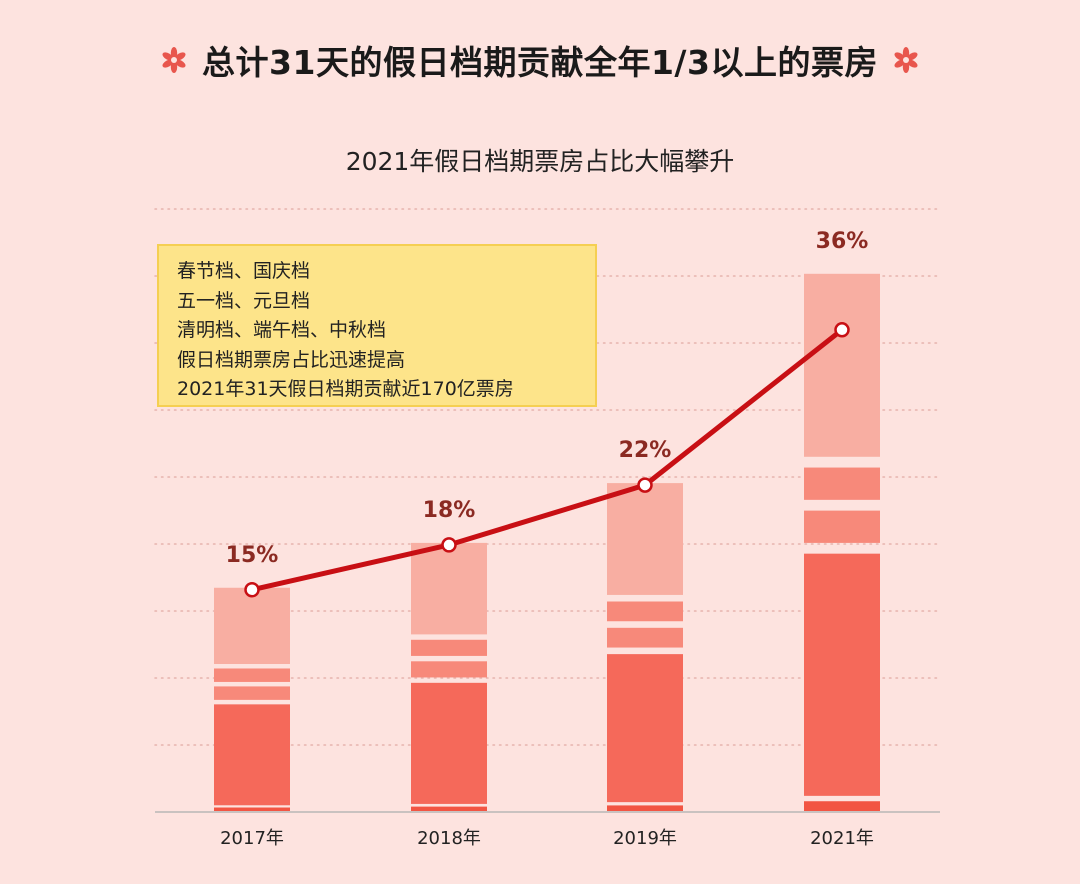  Describe the element at coordinates (252, 838) in the screenshot. I see `x-tick-label: 2017年` at that location.